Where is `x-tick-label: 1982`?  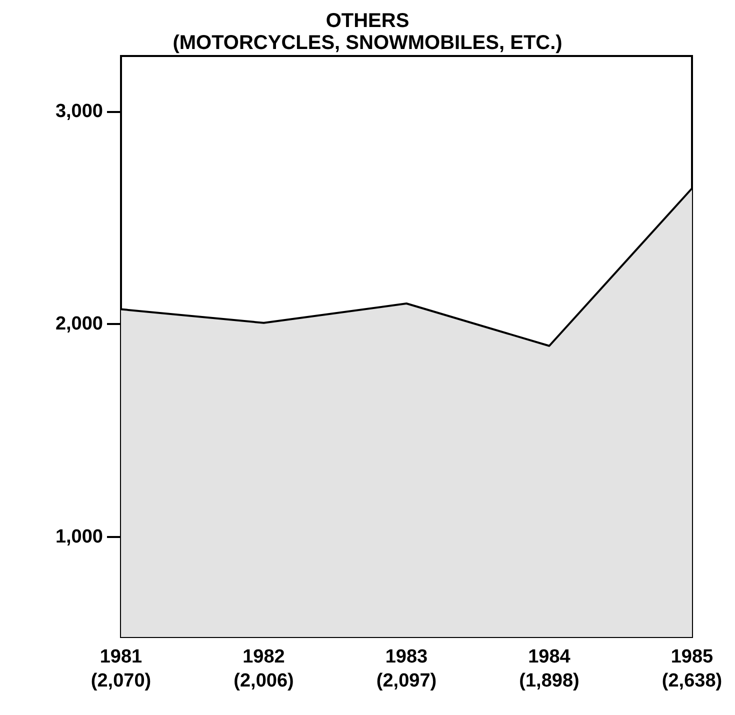
x-tick-label: 1982 is located at coordinates (263, 657).